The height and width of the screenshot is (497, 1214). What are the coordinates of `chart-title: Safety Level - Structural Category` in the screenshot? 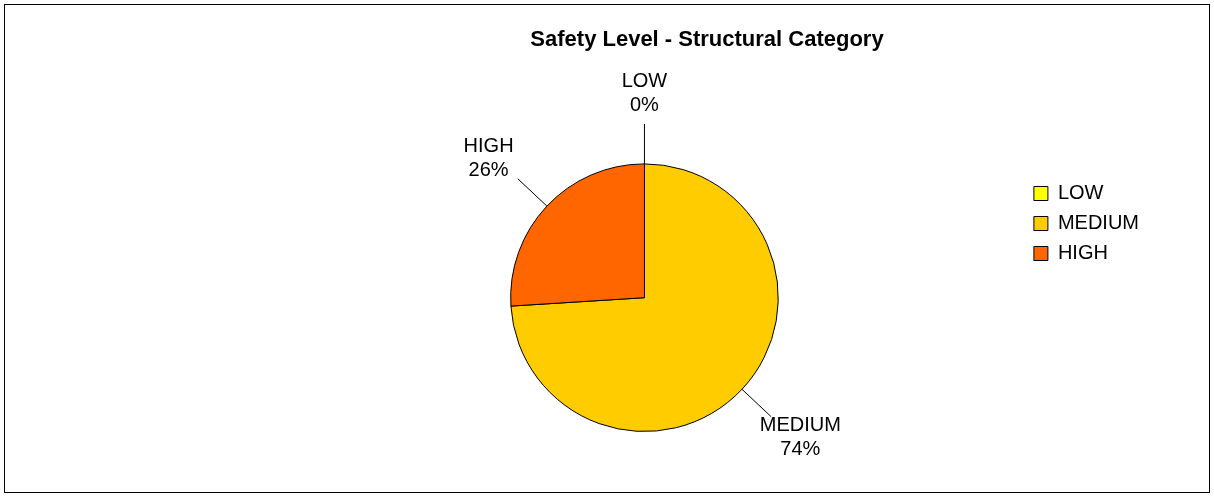 It's located at (707, 39).